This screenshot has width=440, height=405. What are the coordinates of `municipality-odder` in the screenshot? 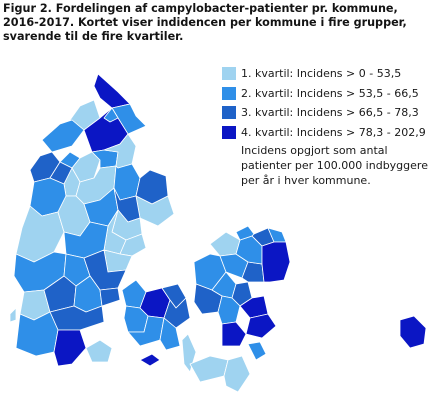 It's located at (133, 245).